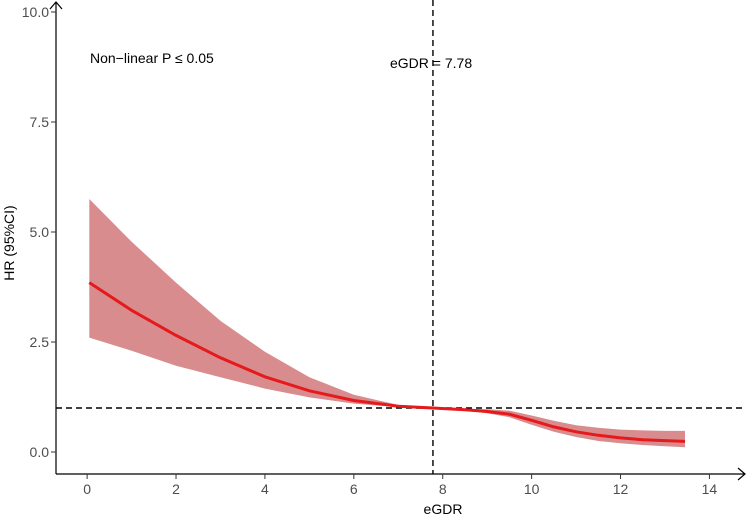 This screenshot has height=522, width=749. Describe the element at coordinates (87, 489) in the screenshot. I see `x-tick-label: 0` at that location.